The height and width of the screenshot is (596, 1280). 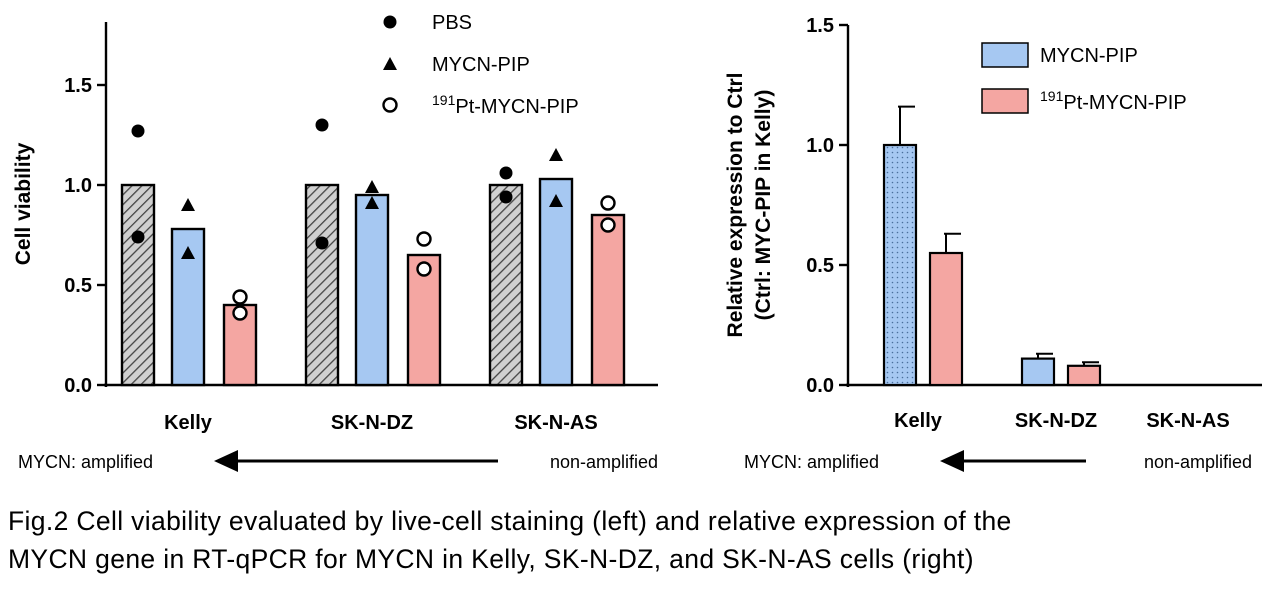 What do you see at coordinates (1005, 101) in the screenshot?
I see `legend-swatch-pt` at bounding box center [1005, 101].